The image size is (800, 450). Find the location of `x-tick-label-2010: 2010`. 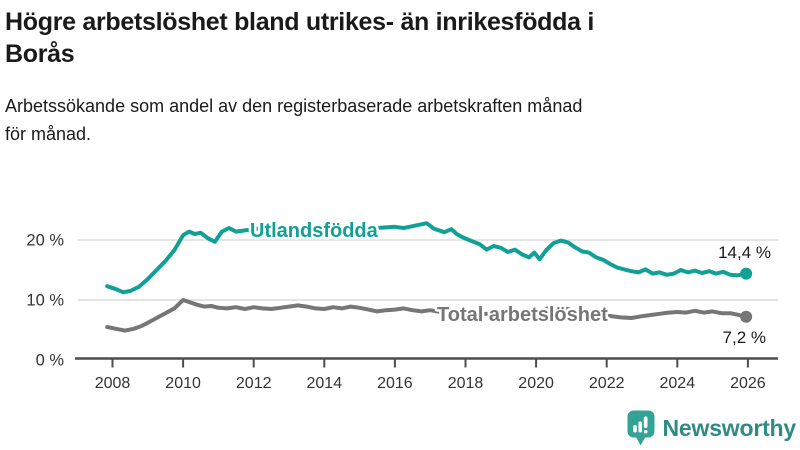

x-tick-label-2010: 2010 is located at coordinates (183, 383).